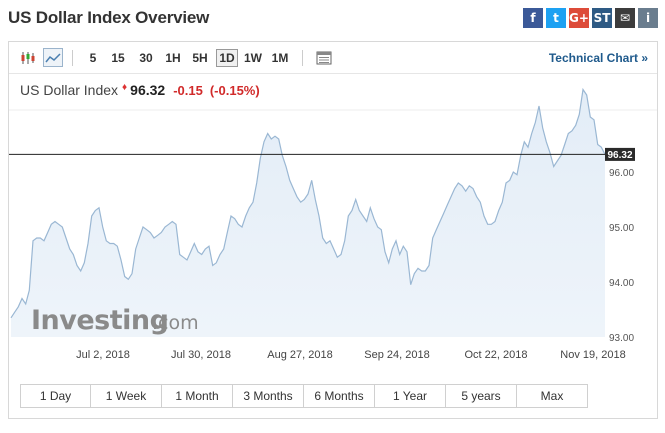 This screenshot has height=433, width=665. Describe the element at coordinates (103, 355) in the screenshot. I see `x-tick-label: Jul 2, 2018` at that location.